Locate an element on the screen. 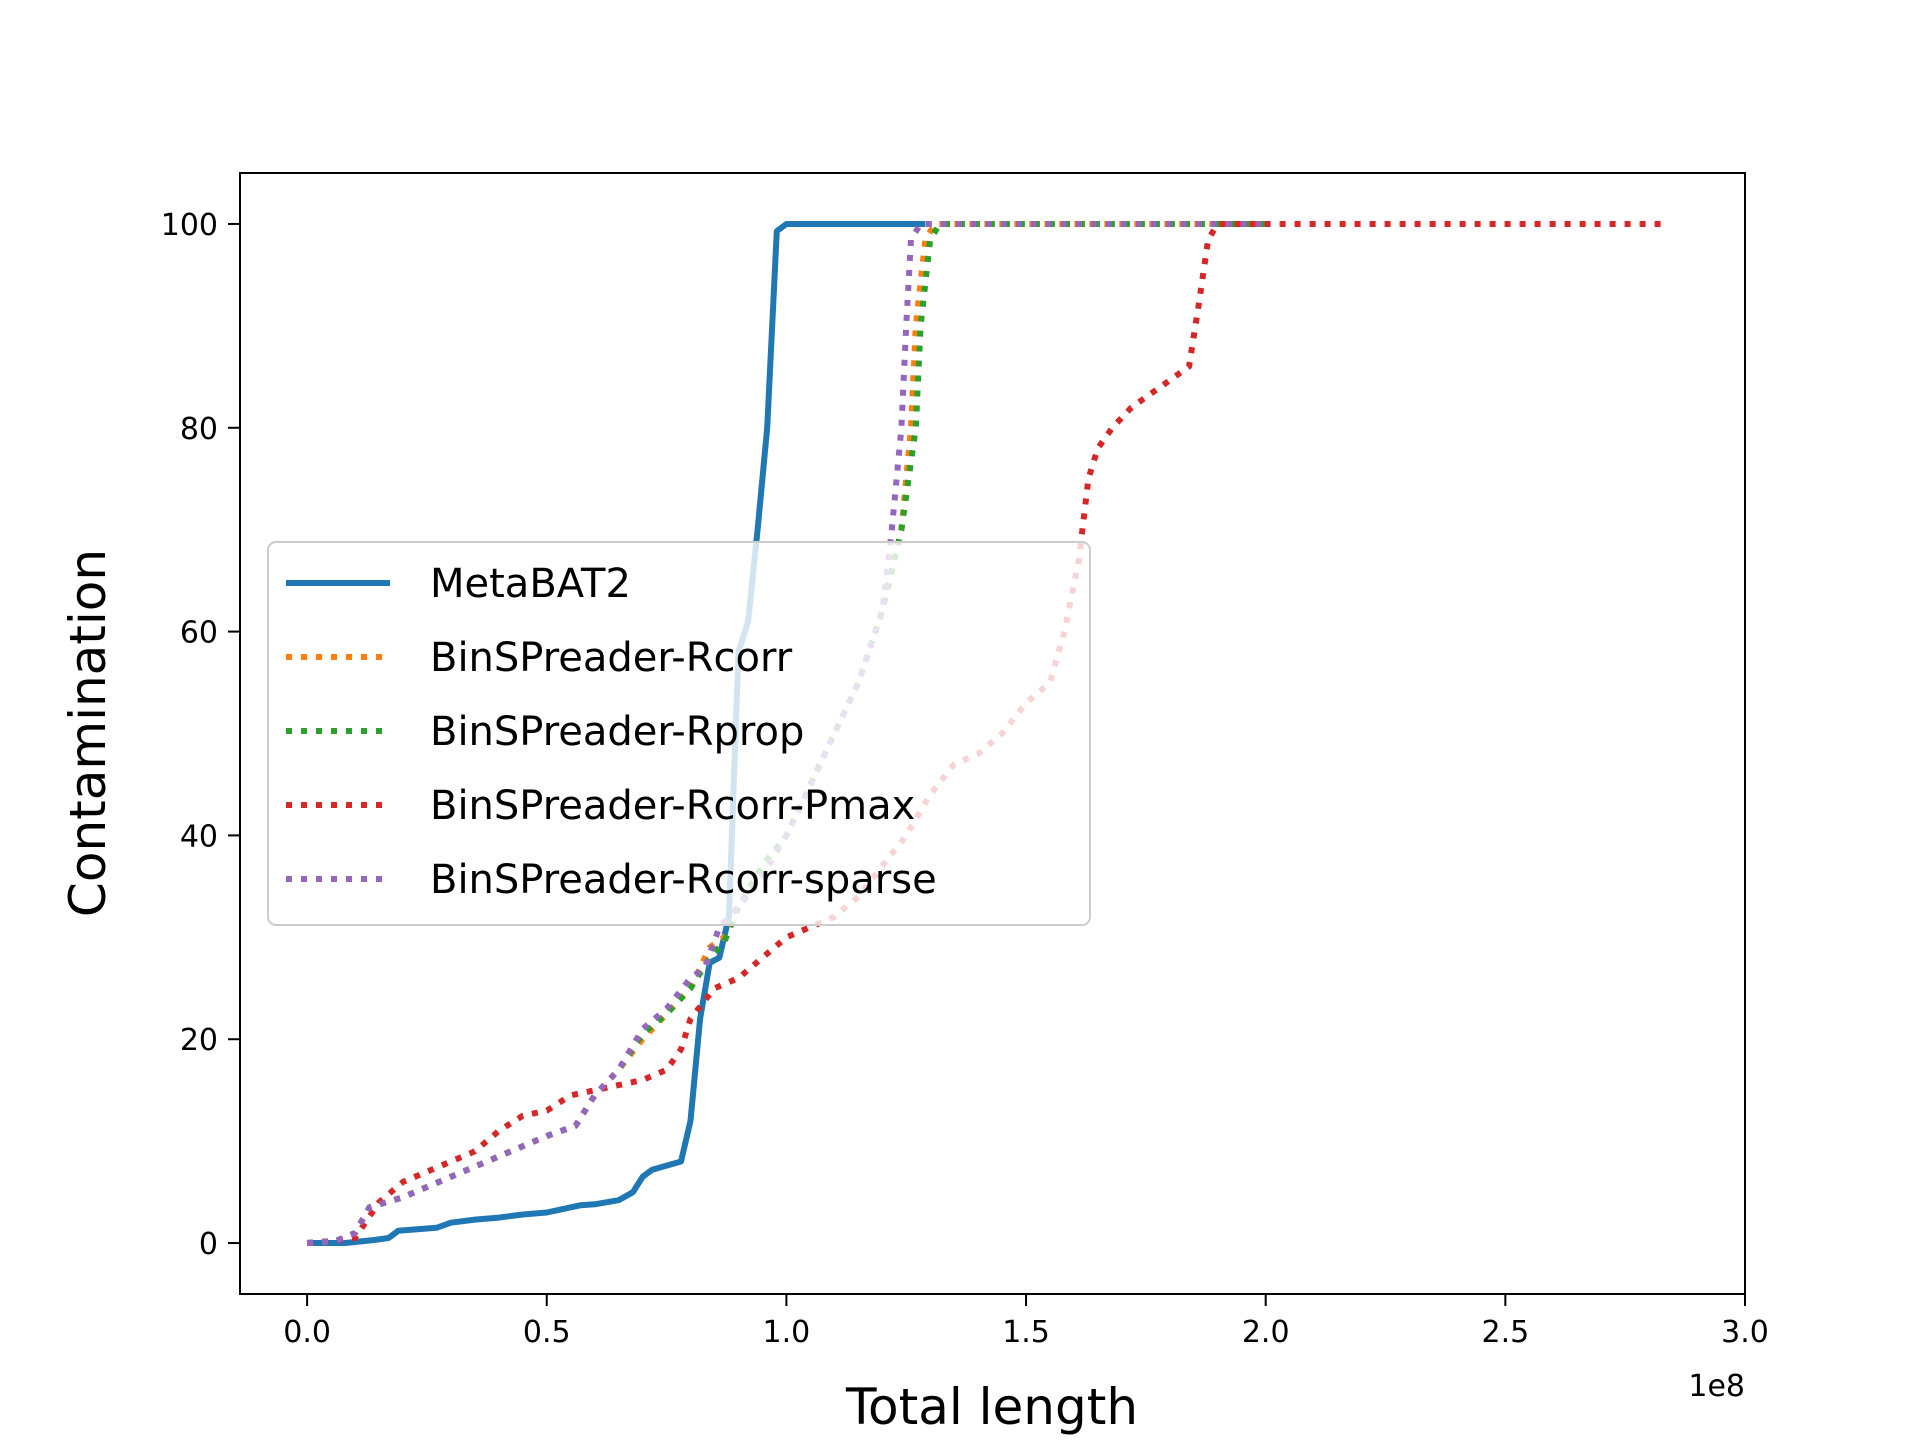 This screenshot has width=1920, height=1440. x-tick-label: 3.0 is located at coordinates (1745, 1332).